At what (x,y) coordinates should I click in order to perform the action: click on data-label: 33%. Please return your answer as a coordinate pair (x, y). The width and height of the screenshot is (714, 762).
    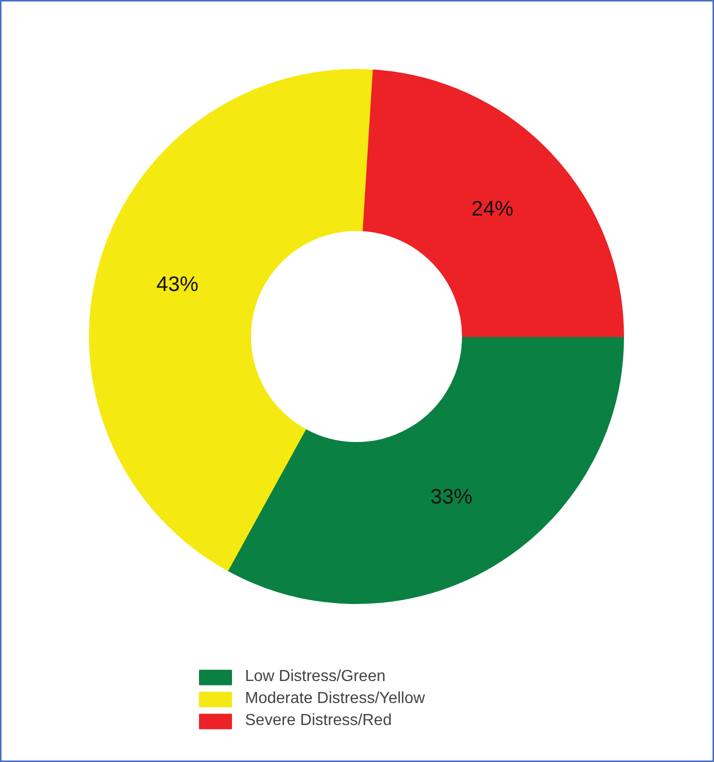
    Looking at the image, I should click on (451, 497).